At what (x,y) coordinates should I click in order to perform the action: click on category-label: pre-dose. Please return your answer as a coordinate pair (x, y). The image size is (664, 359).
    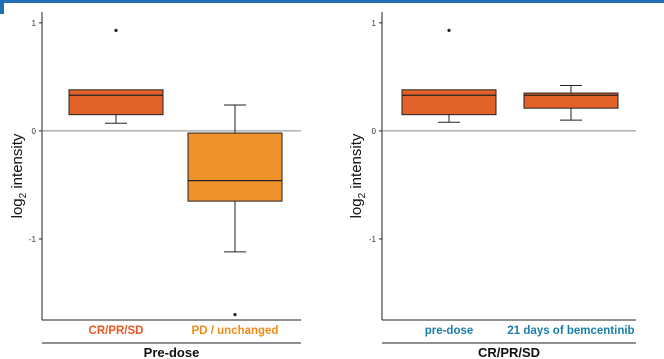
    Looking at the image, I should click on (449, 331).